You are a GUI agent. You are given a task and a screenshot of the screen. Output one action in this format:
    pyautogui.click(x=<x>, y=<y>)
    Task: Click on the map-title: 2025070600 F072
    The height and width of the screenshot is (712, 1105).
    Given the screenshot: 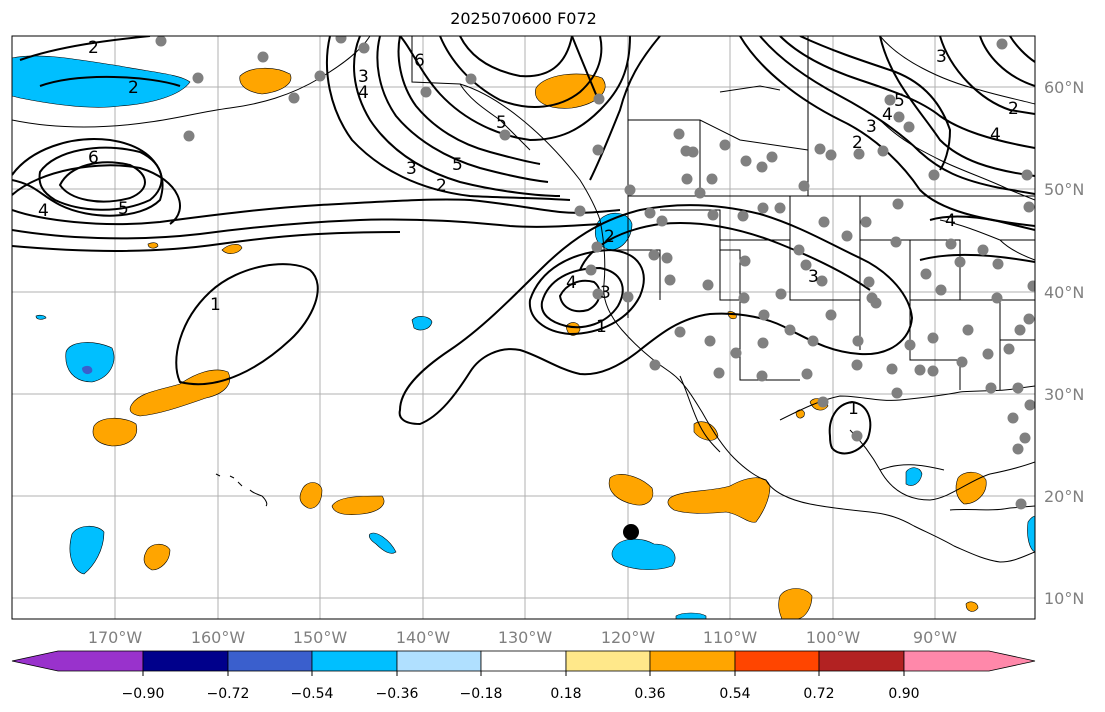 What is the action you would take?
    pyautogui.click(x=523, y=18)
    